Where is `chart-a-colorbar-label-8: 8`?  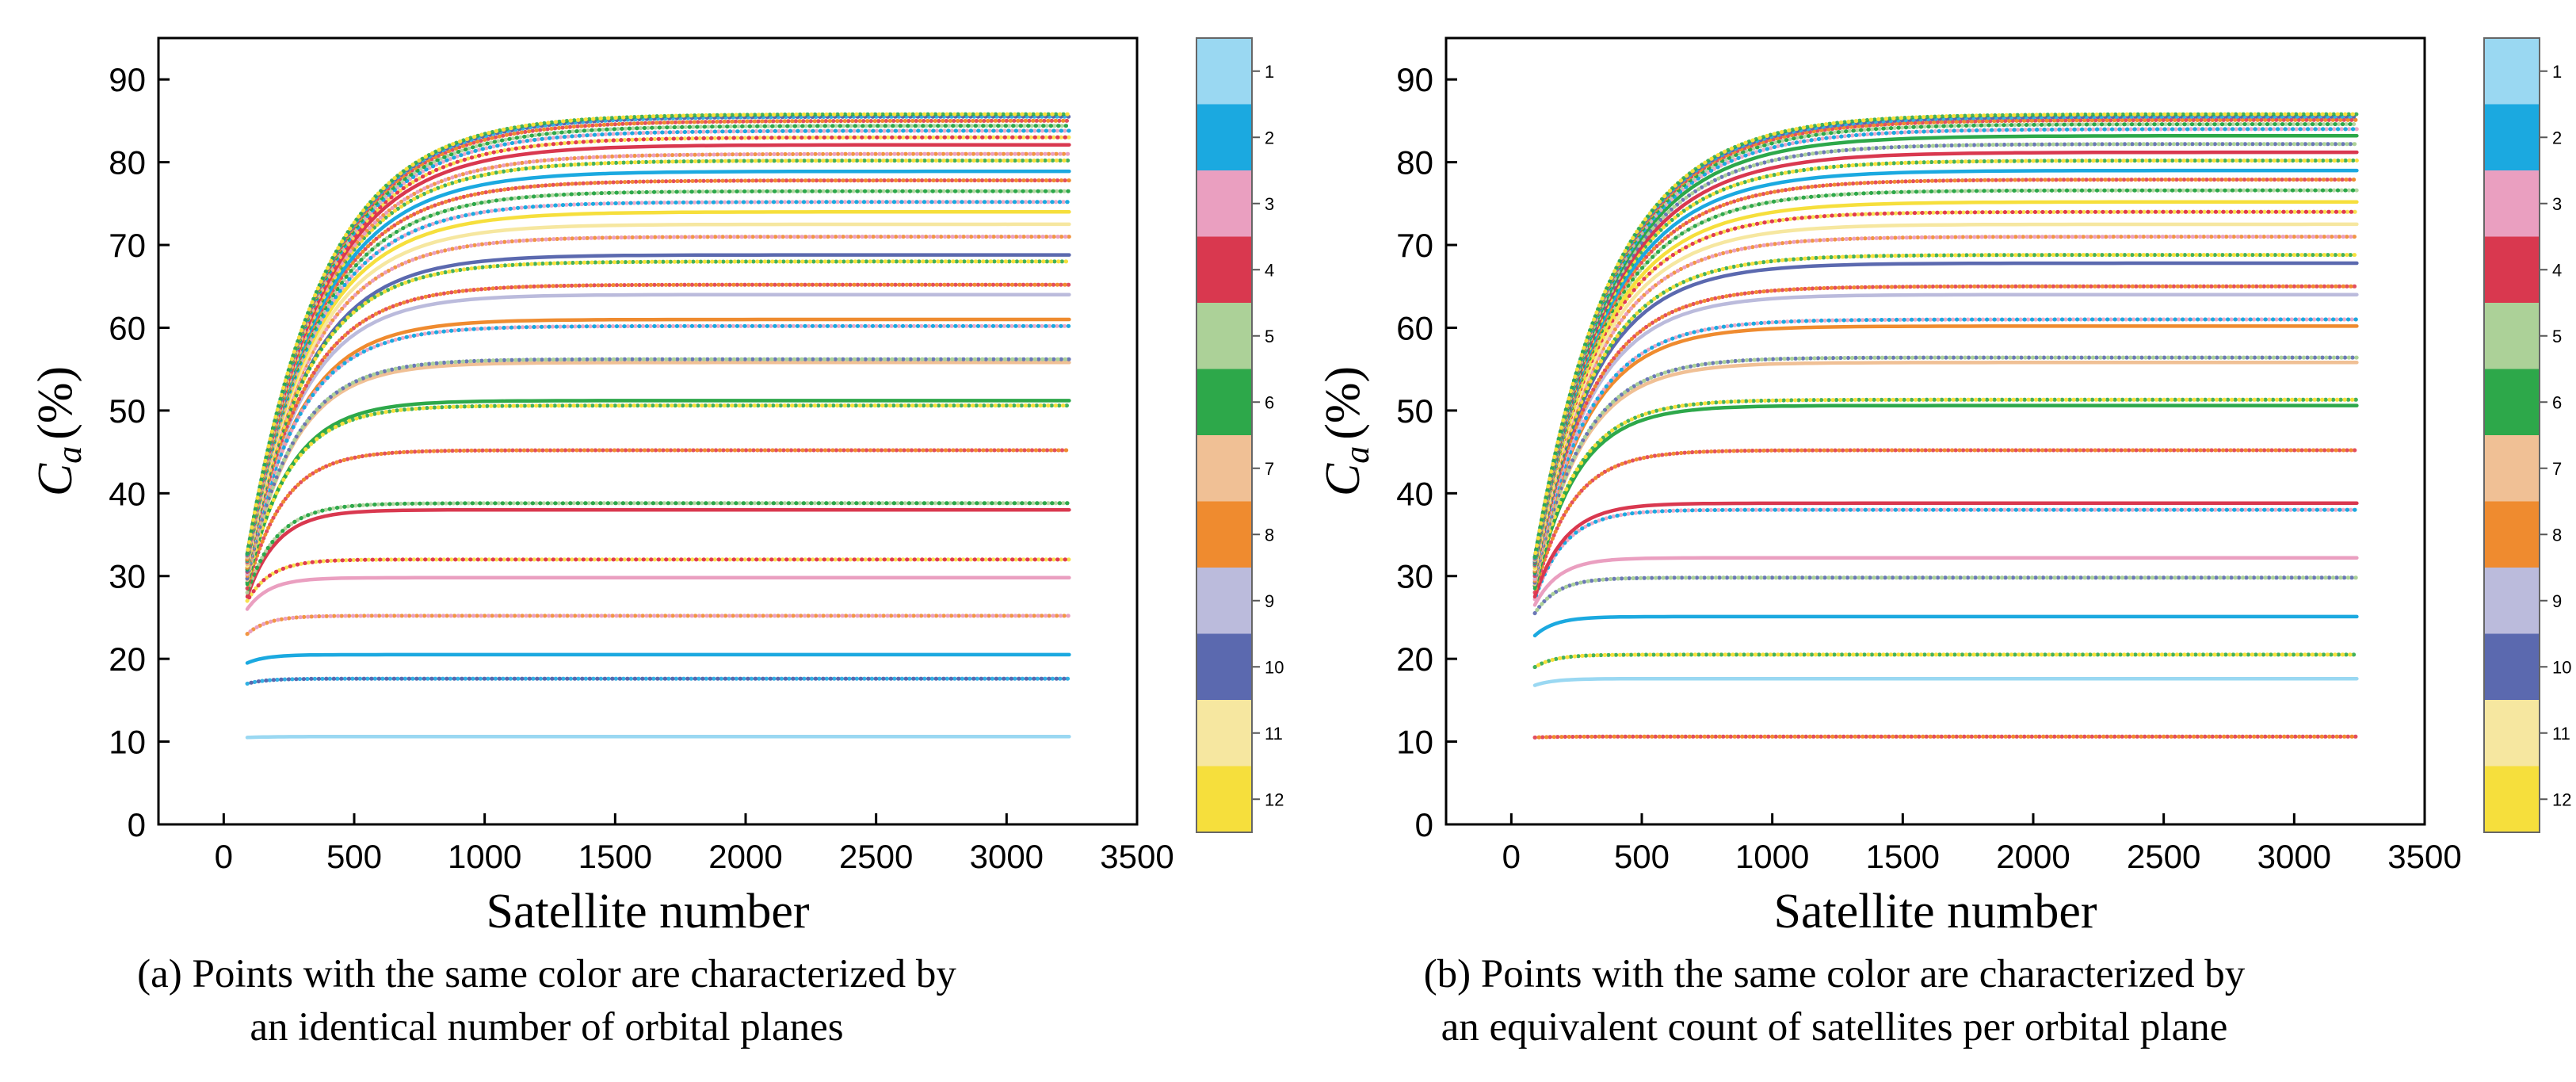
chart-a-colorbar-label-8: 8 is located at coordinates (1269, 535).